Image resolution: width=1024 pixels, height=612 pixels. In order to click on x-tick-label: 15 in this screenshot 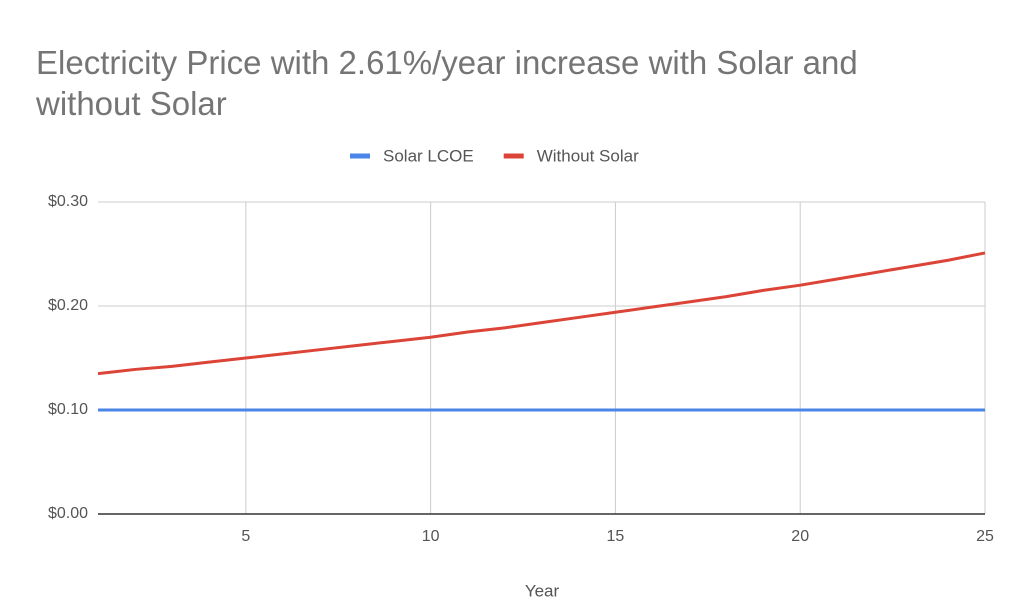, I will do `click(616, 536)`.